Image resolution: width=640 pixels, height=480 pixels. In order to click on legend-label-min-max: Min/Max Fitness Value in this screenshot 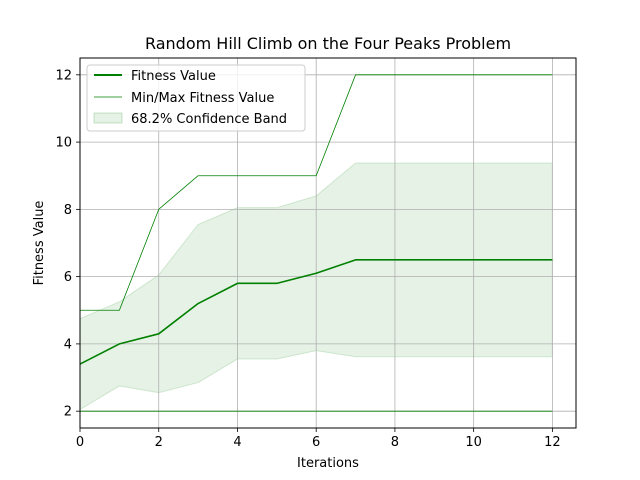, I will do `click(202, 98)`.